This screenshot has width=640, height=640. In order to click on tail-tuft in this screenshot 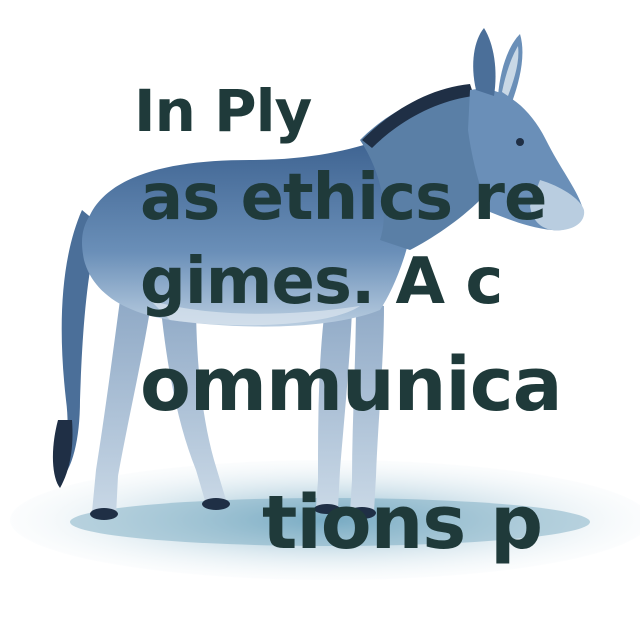, I will do `click(62, 454)`.